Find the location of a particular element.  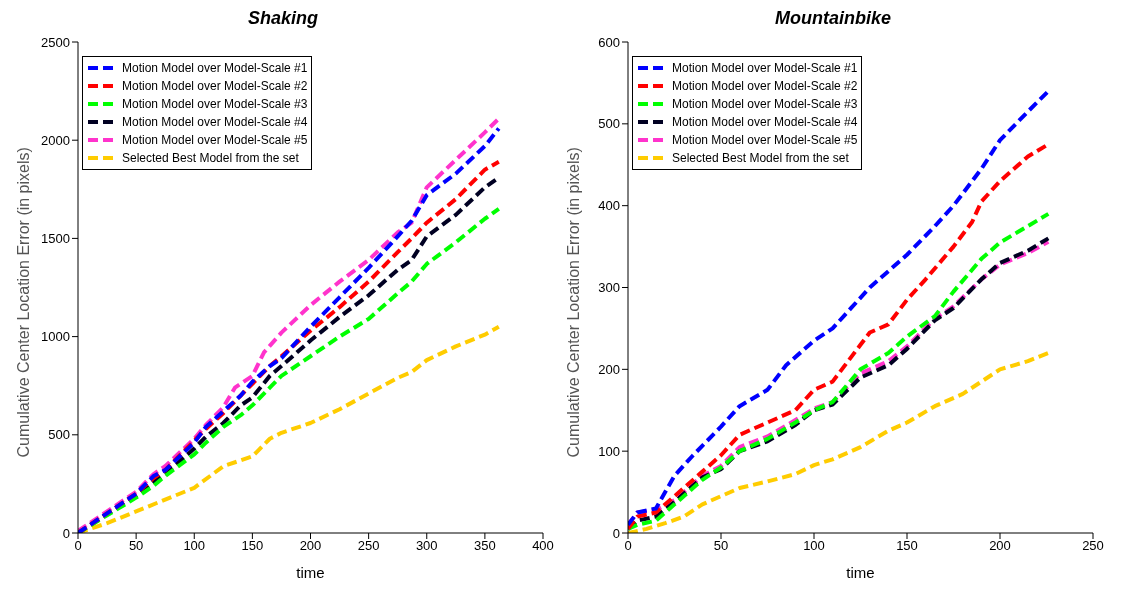

y-tick-label: 2500 is located at coordinates (55, 42).